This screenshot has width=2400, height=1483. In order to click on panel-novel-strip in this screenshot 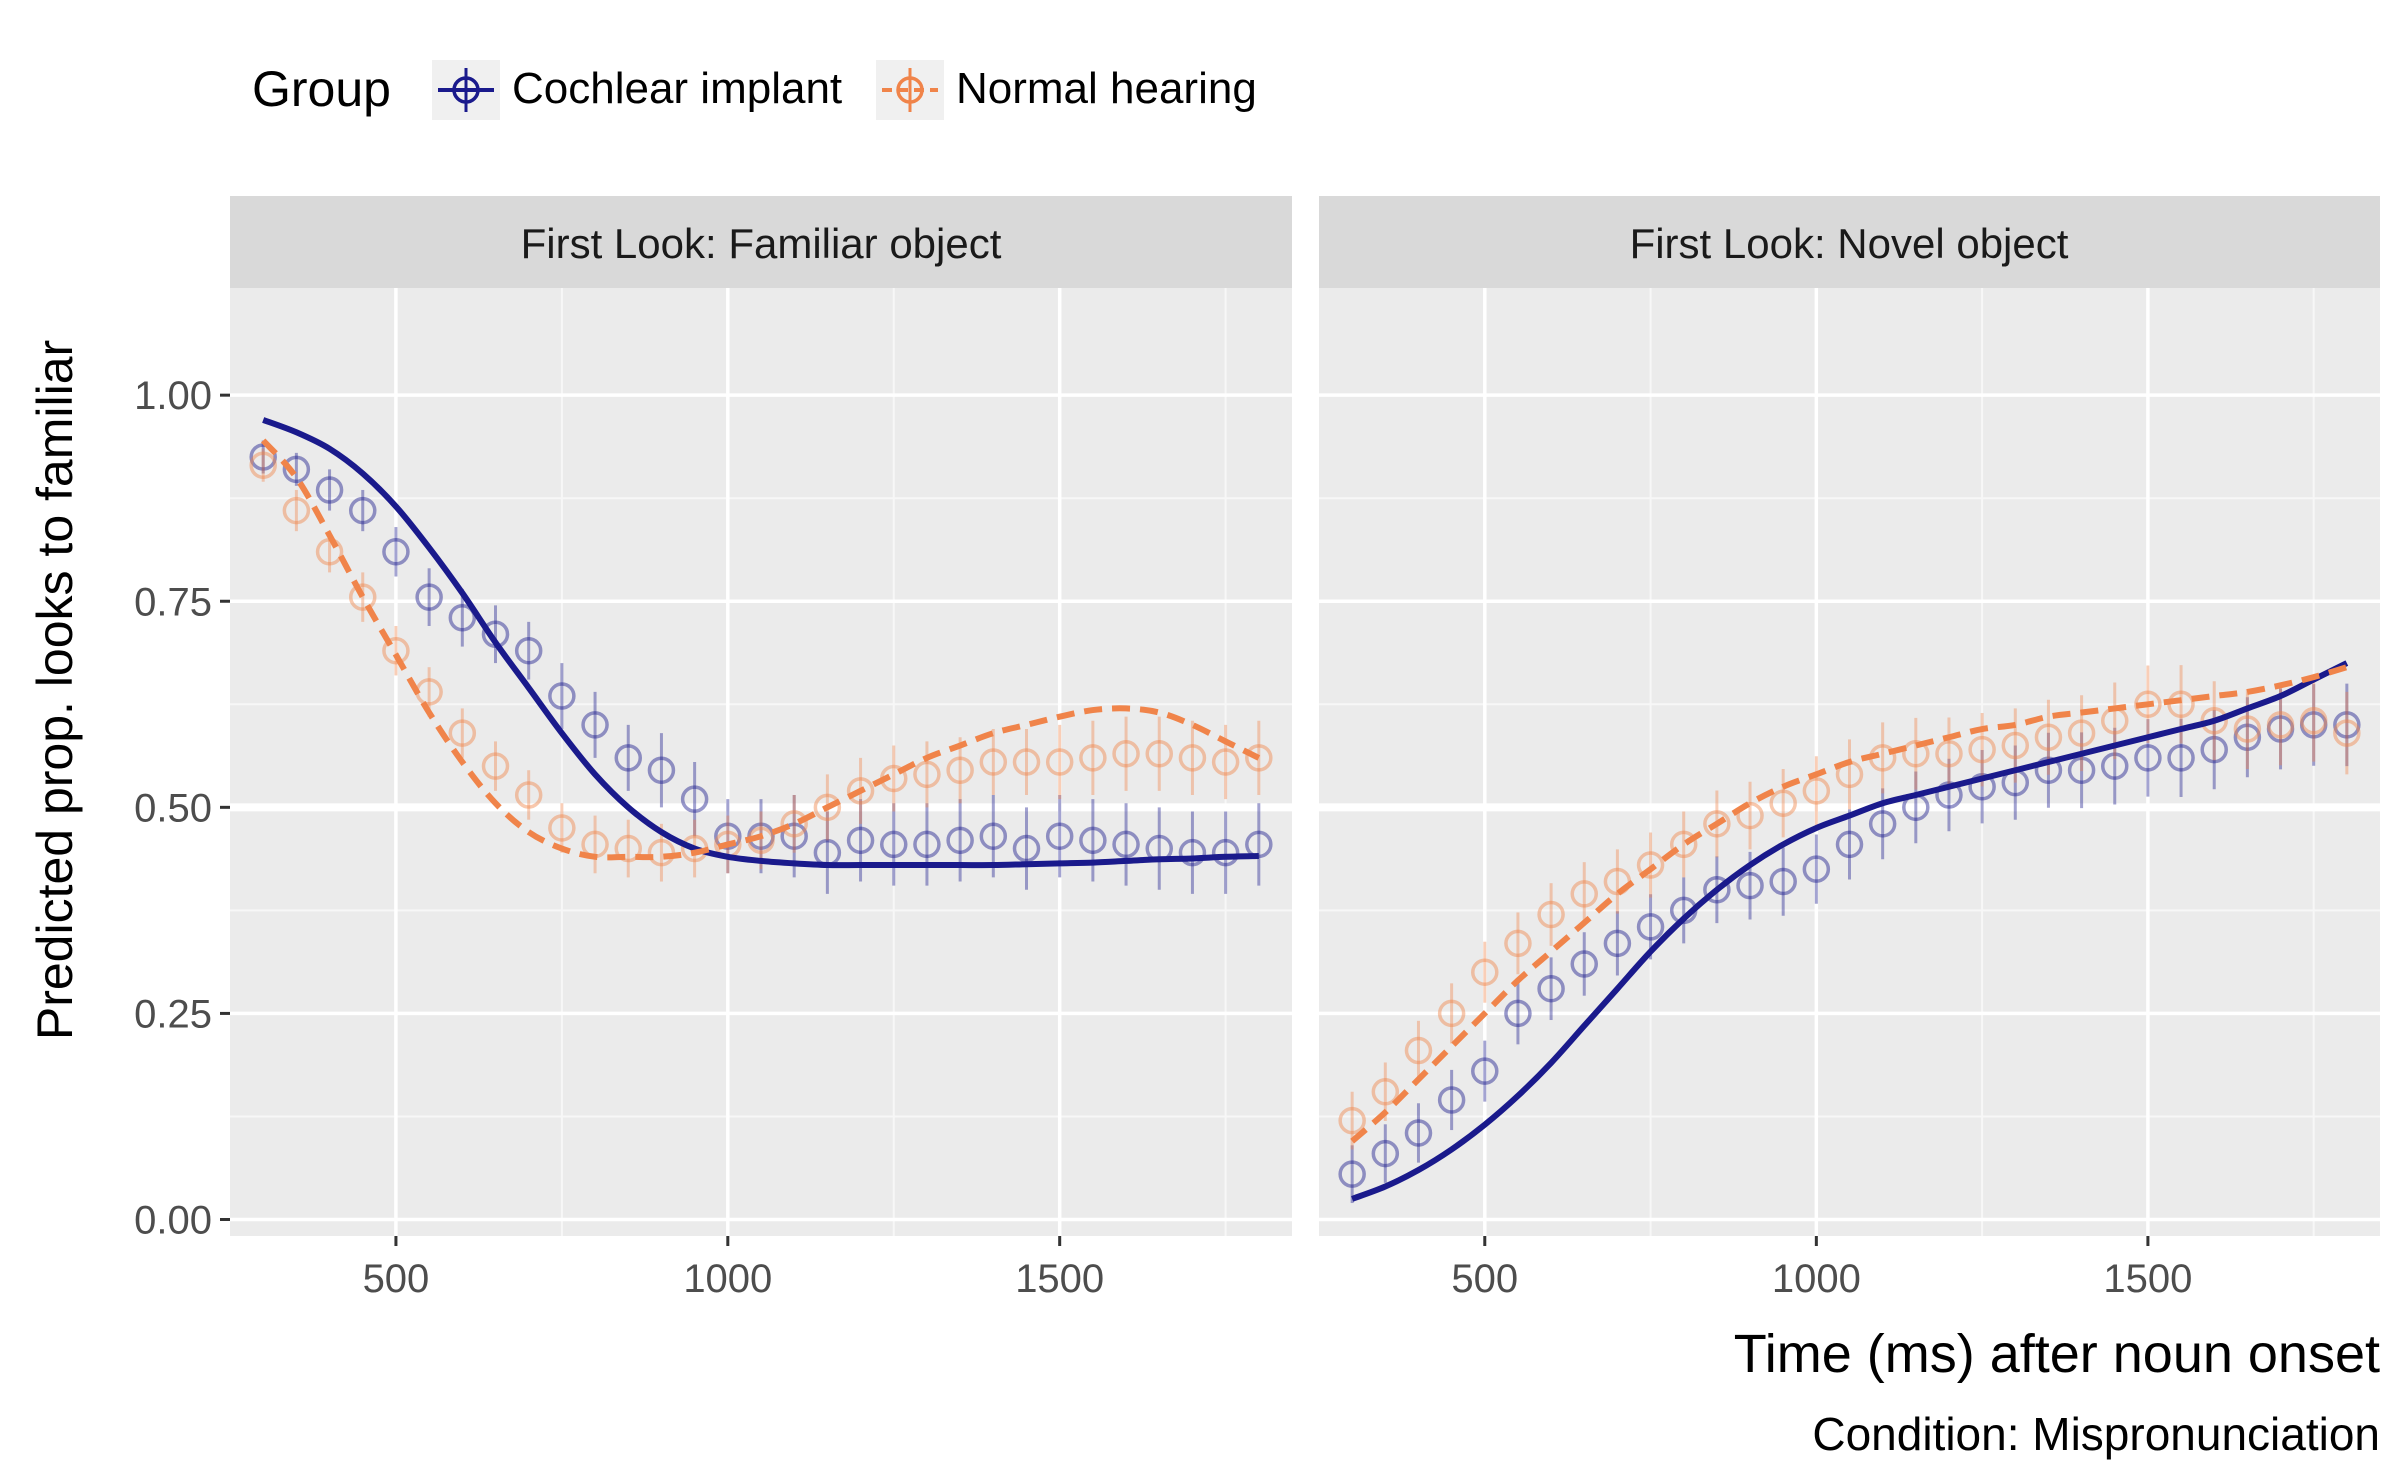, I will do `click(1849, 242)`.